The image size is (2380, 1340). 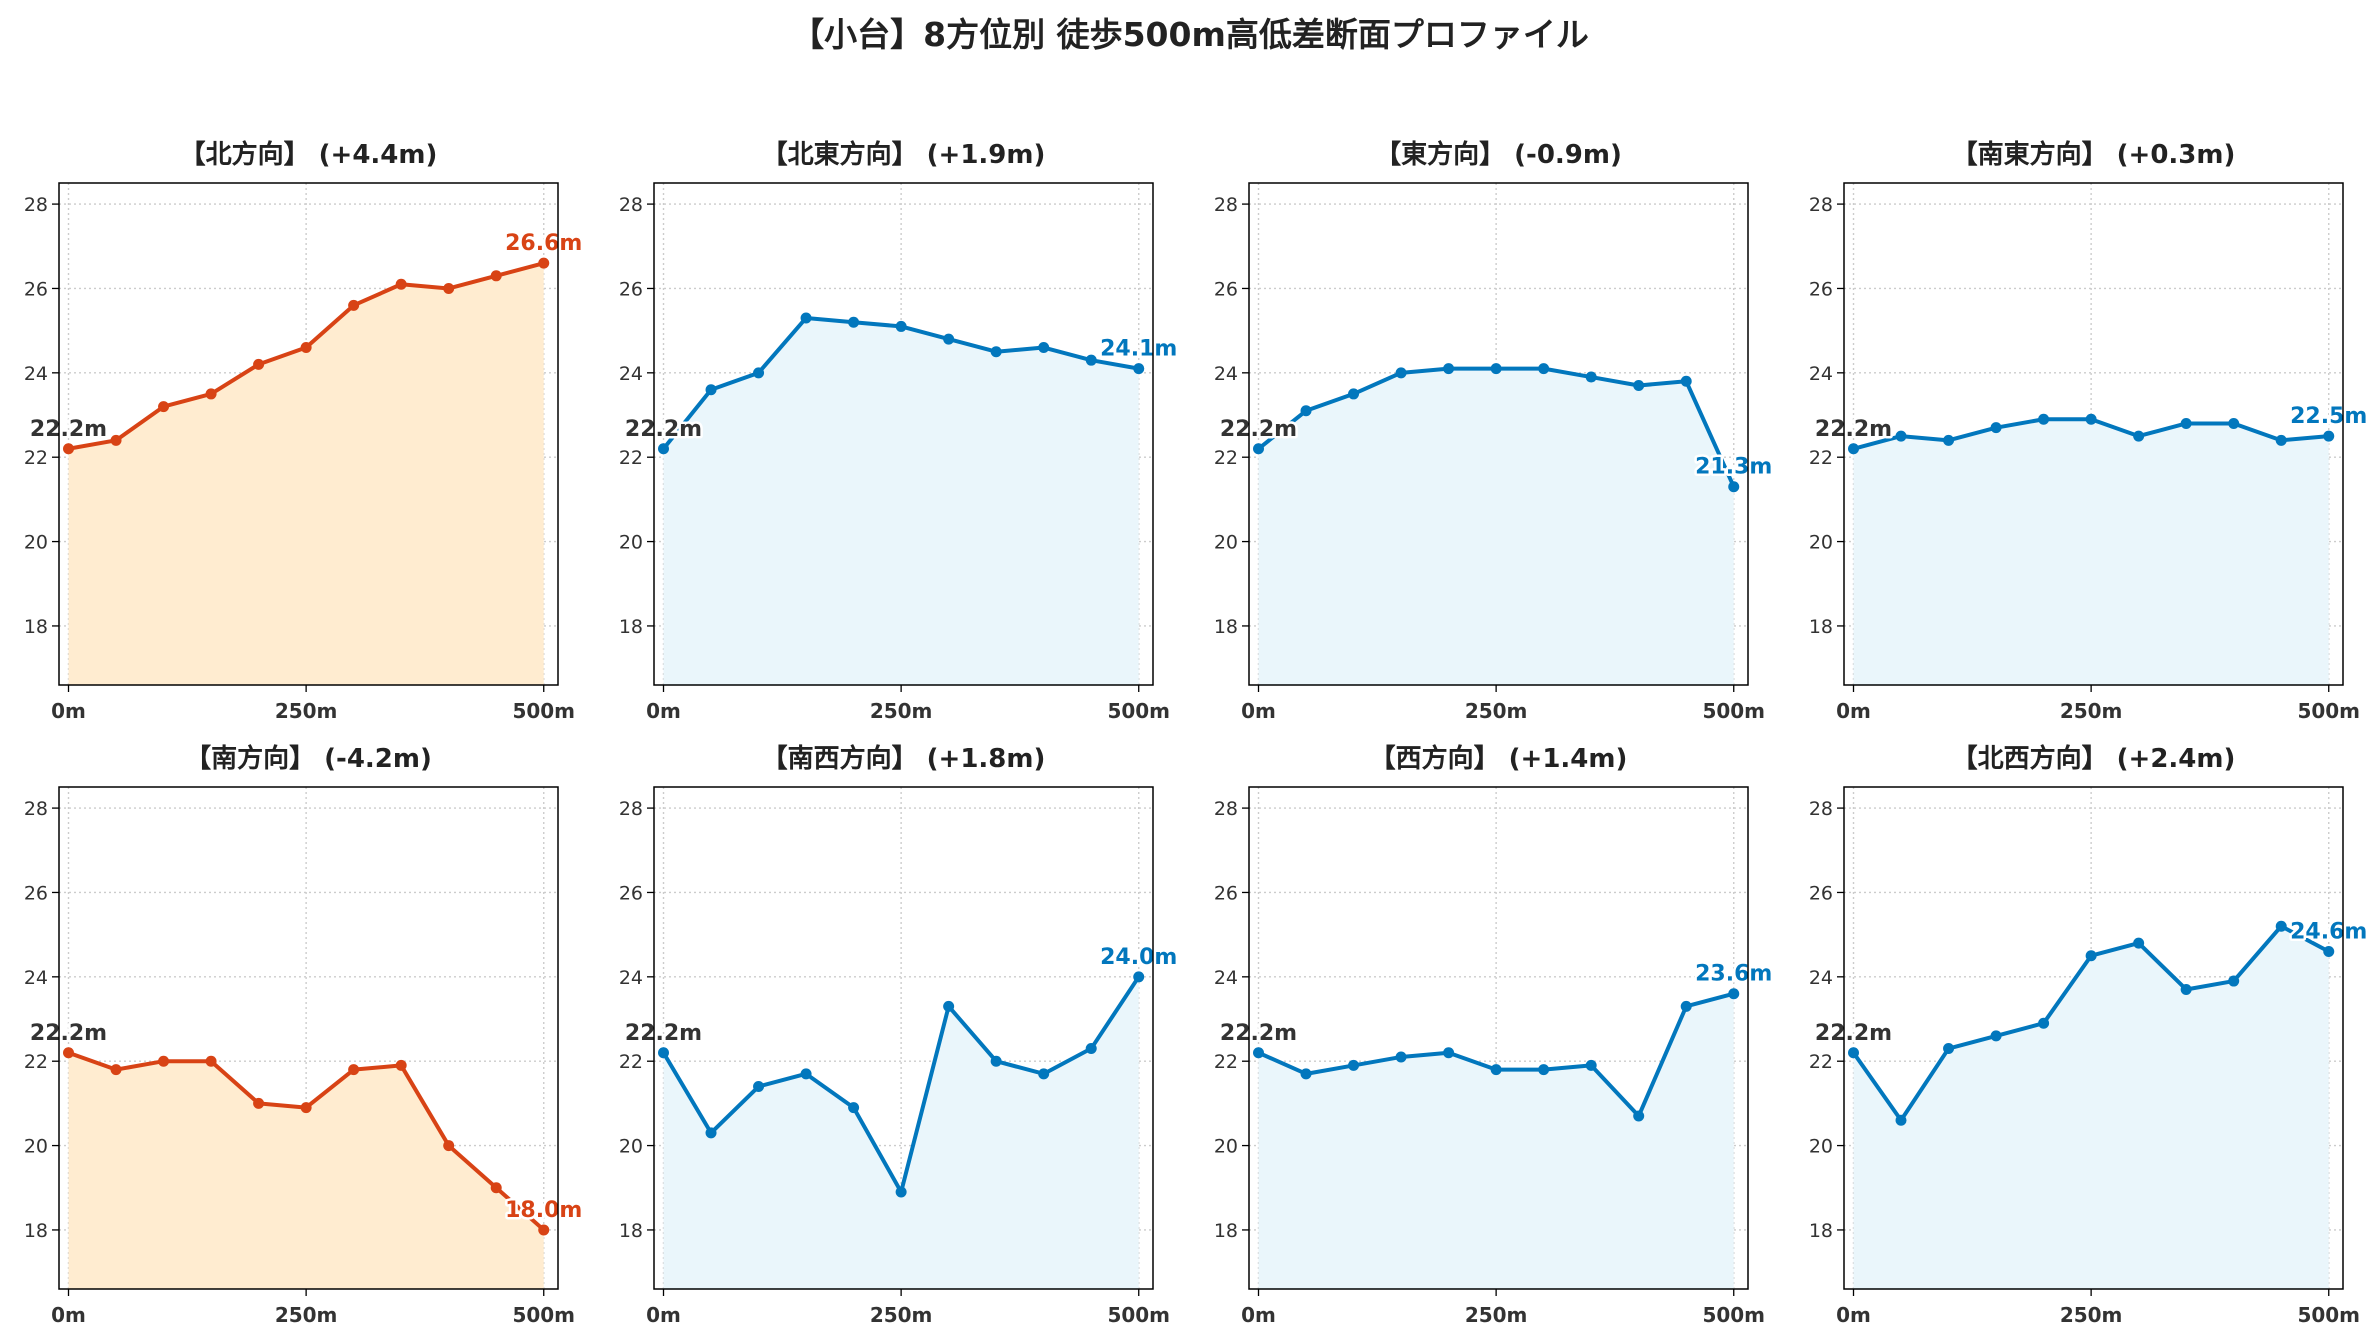 What do you see at coordinates (1138, 349) in the screenshot?
I see `end-elevation-label: 24.1m` at bounding box center [1138, 349].